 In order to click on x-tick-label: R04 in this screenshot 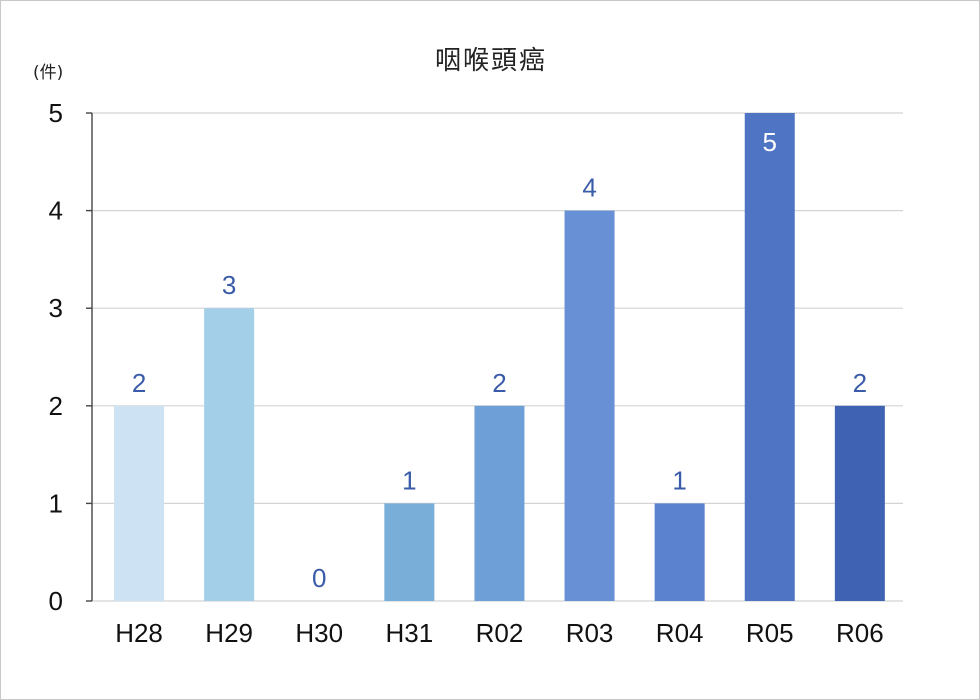, I will do `click(680, 633)`.